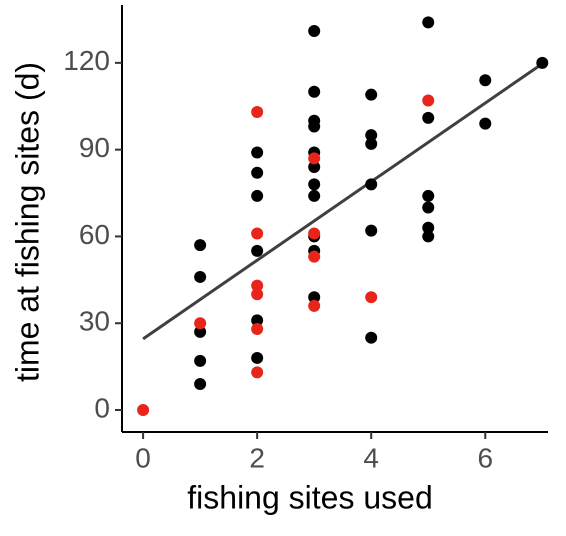 The height and width of the screenshot is (536, 566). I want to click on x-tick-label: 0, so click(143, 457).